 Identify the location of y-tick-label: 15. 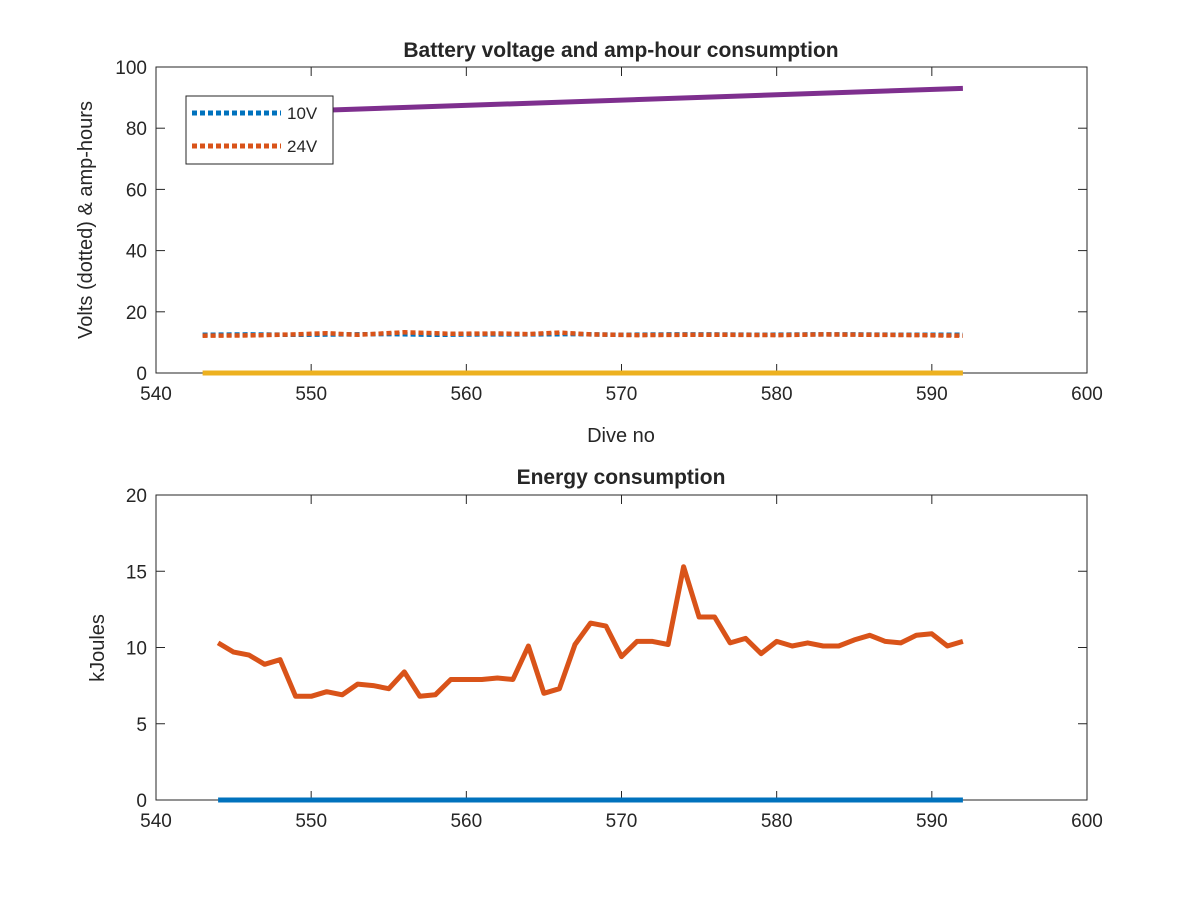
(136, 572).